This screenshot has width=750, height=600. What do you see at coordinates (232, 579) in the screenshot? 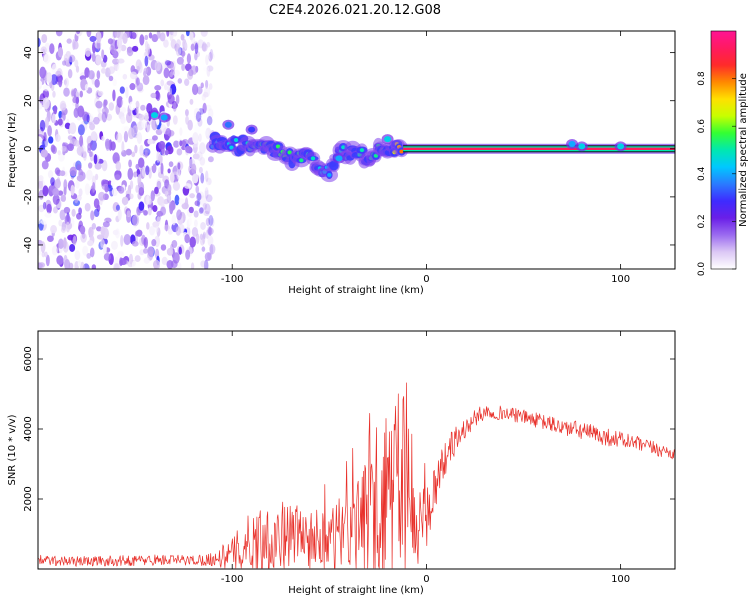
I see `x-tick-label: -100` at bounding box center [232, 579].